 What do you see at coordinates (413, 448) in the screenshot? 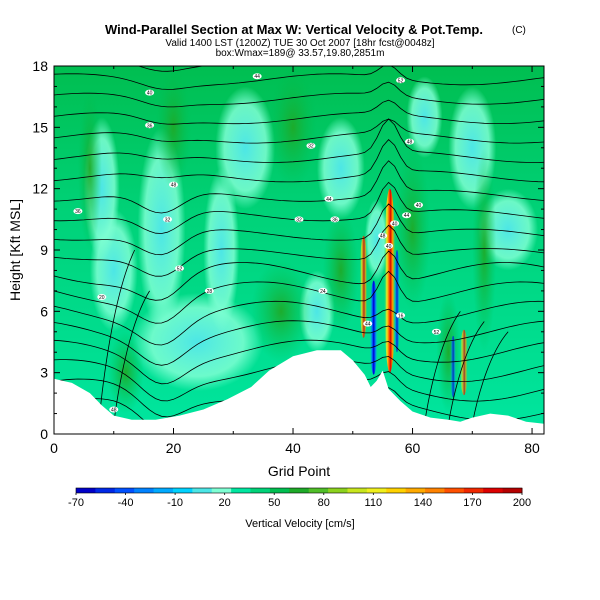
I see `x-tick-label: 60` at bounding box center [413, 448].